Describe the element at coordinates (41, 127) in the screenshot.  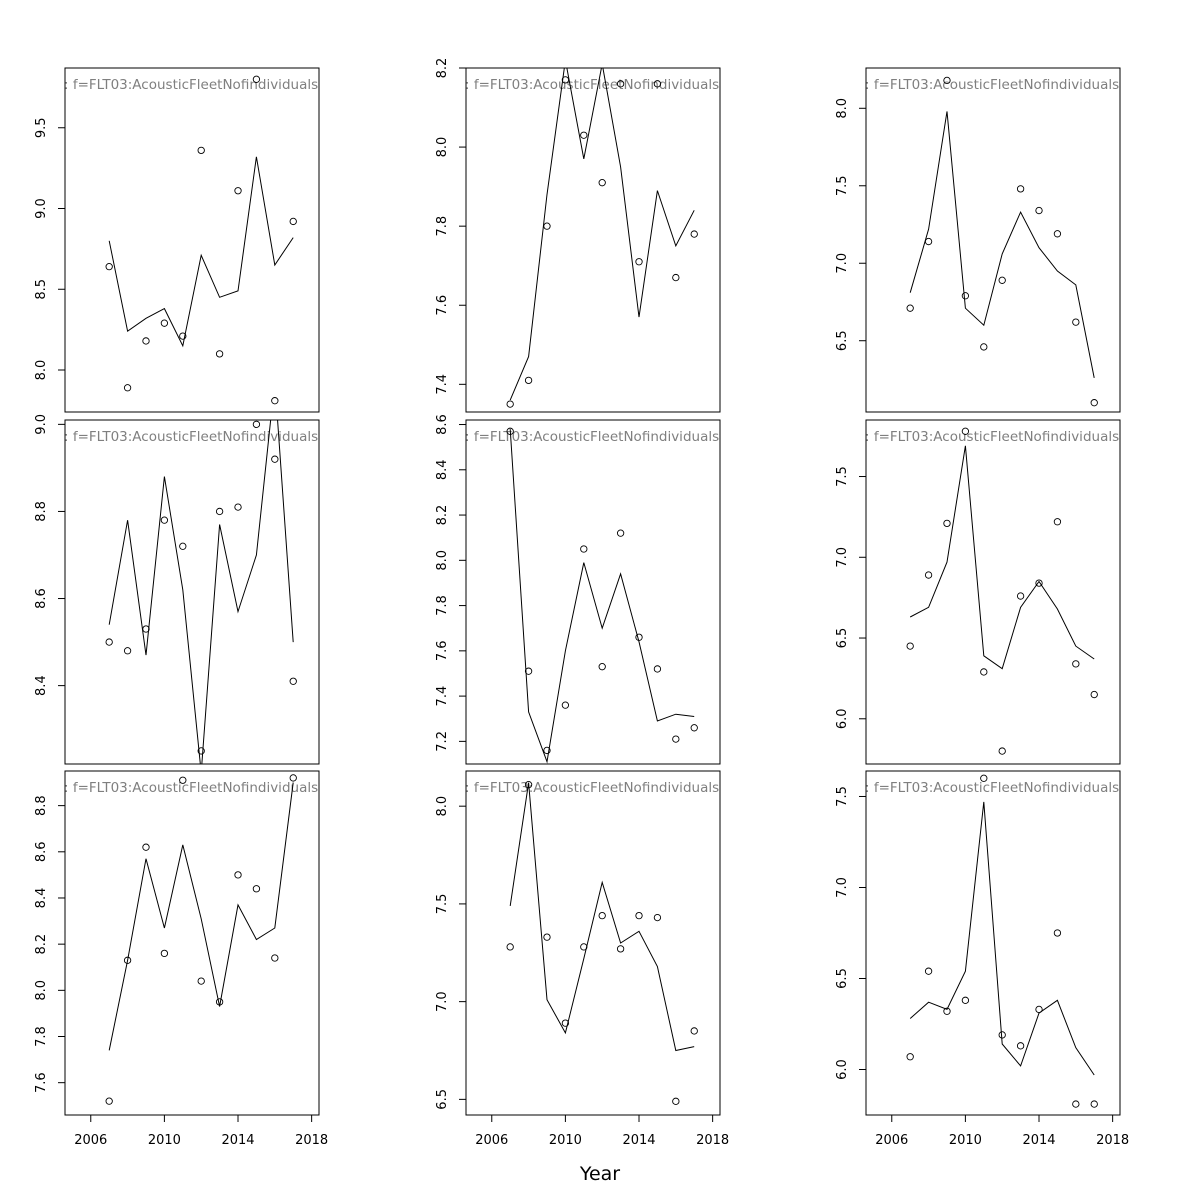
I see `y-tick-label: 9.5` at that location.